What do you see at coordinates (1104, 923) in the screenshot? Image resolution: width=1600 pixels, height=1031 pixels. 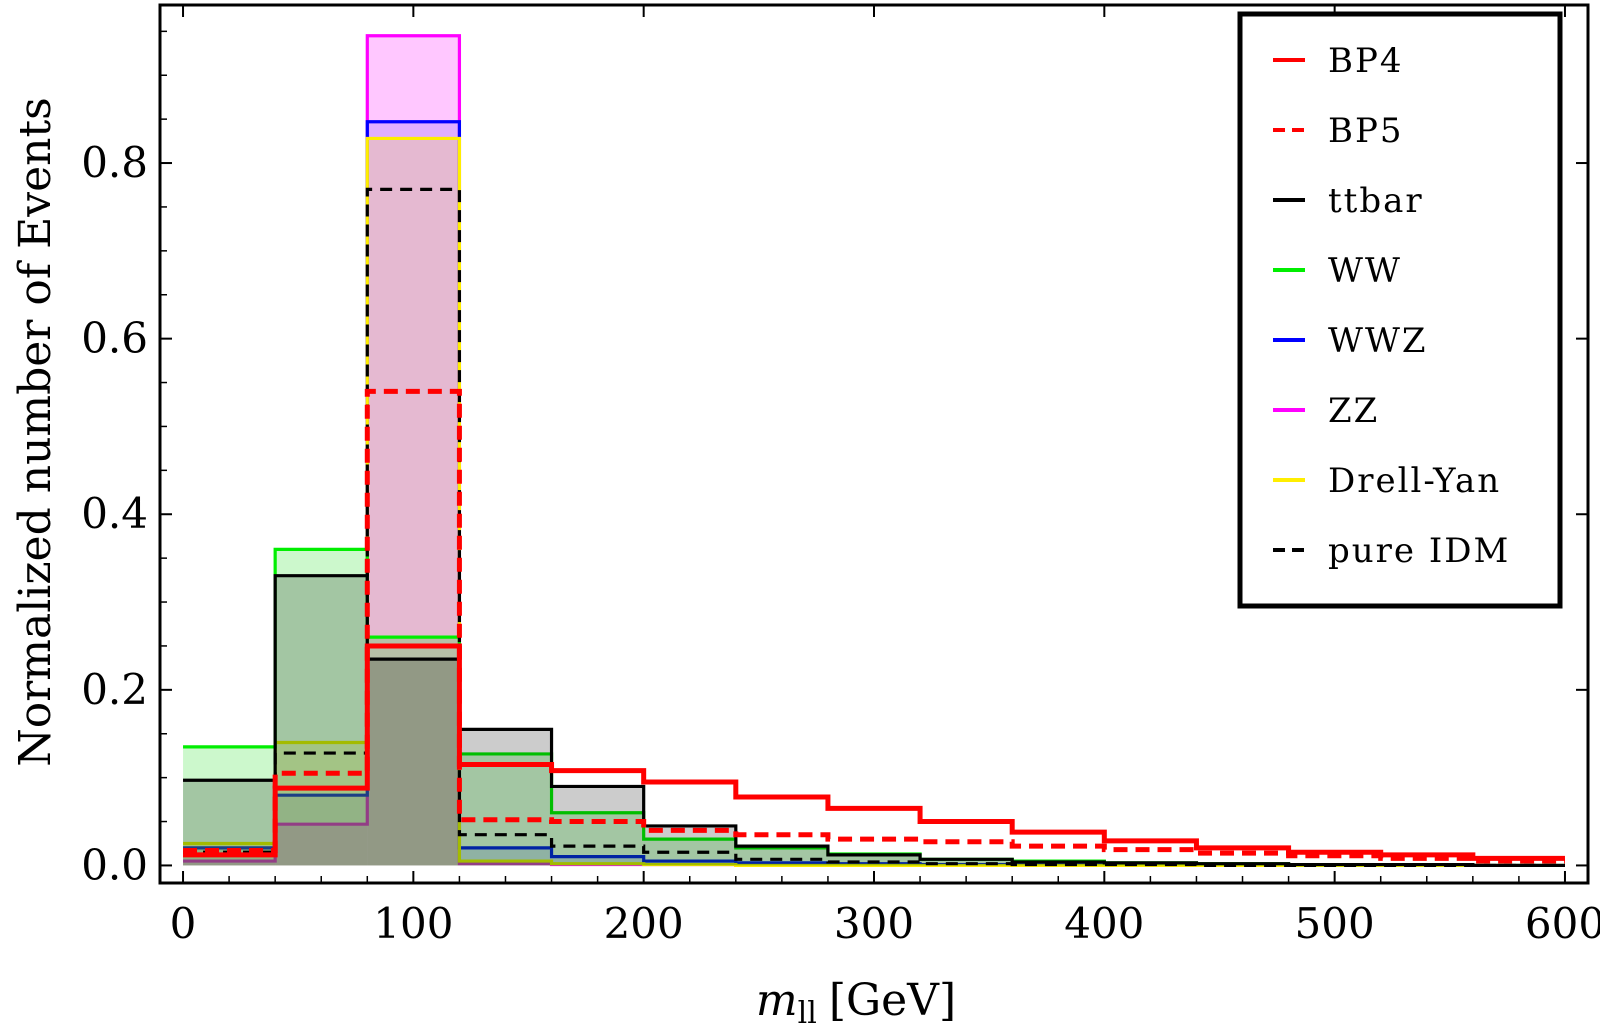 I see `x-tick-label: 400` at bounding box center [1104, 923].